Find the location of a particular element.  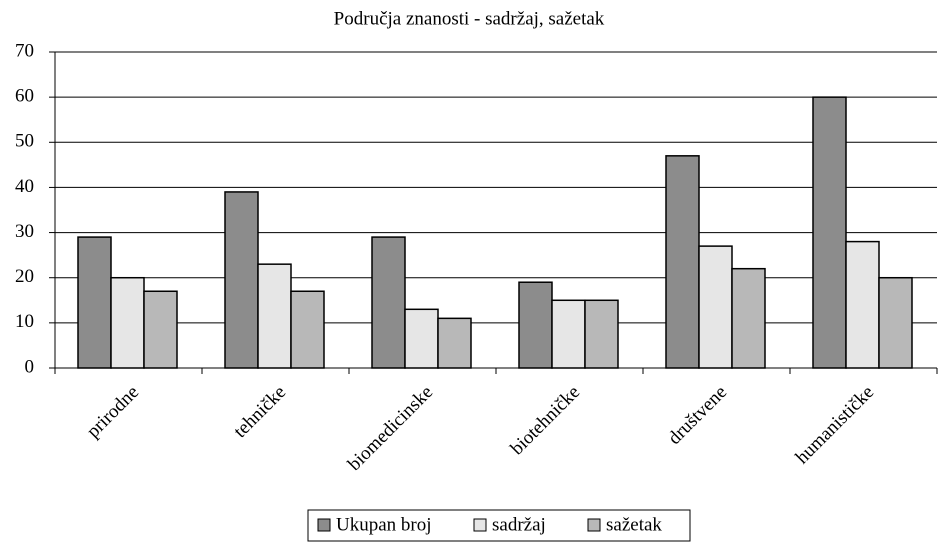

y-tick-label: 10 is located at coordinates (24, 321).